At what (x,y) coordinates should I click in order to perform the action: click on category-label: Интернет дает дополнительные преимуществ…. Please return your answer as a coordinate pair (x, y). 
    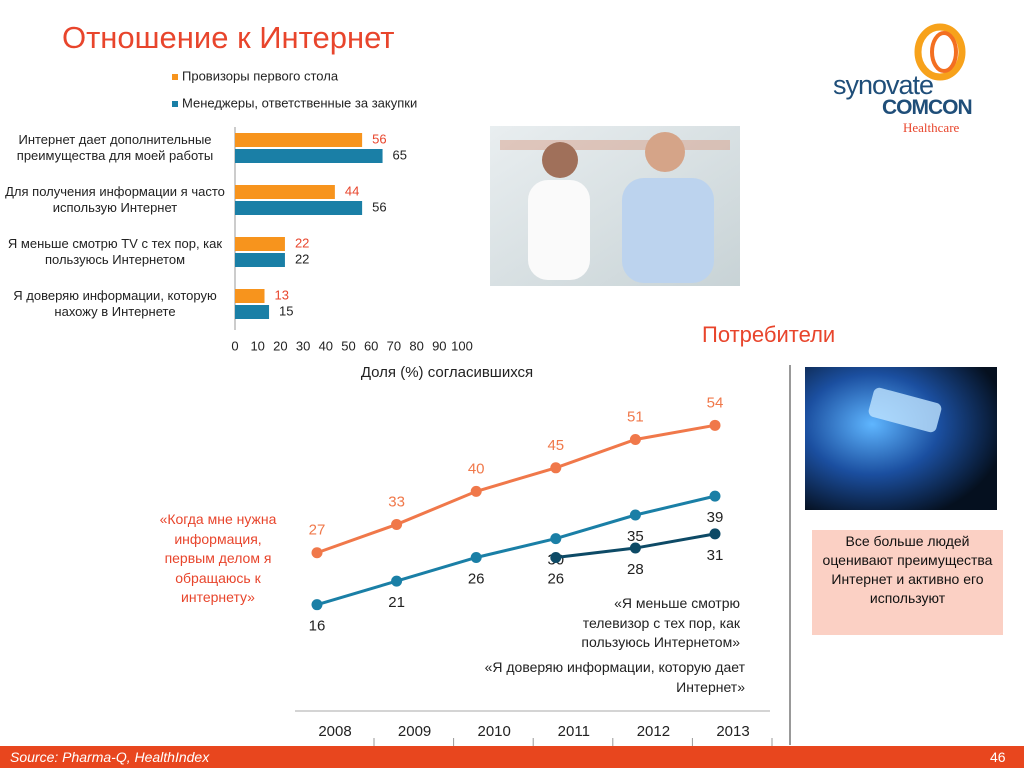
    Looking at the image, I should click on (115, 147).